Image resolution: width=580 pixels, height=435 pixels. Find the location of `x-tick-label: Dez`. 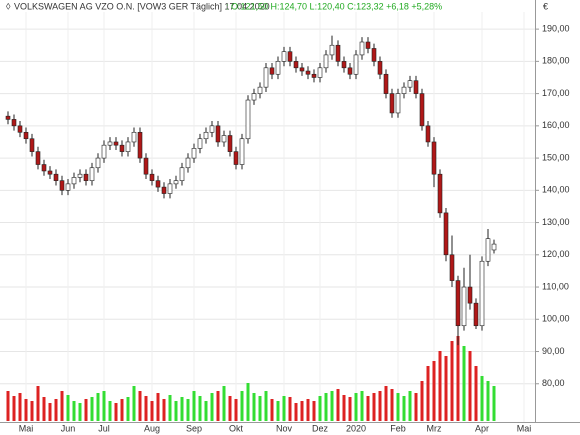

x-tick-label: Dez is located at coordinates (320, 428).